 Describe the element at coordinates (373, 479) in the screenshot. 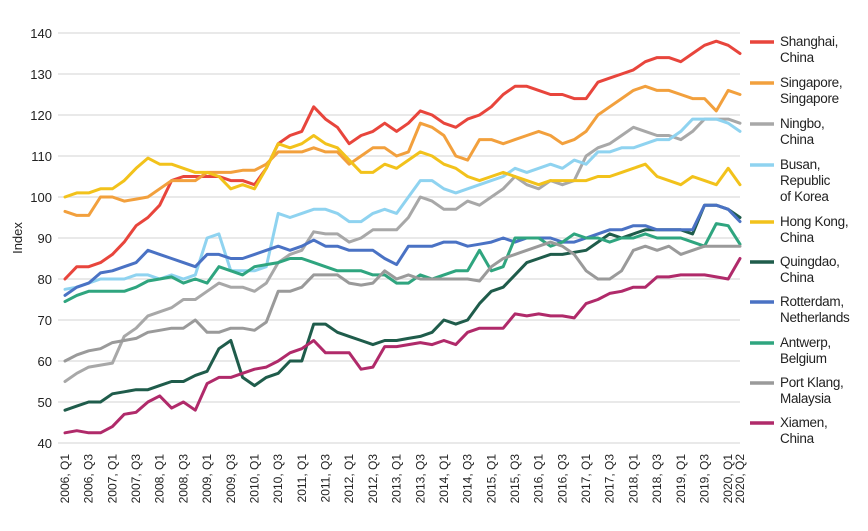

I see `x-tick-label: 2012, Q3` at that location.